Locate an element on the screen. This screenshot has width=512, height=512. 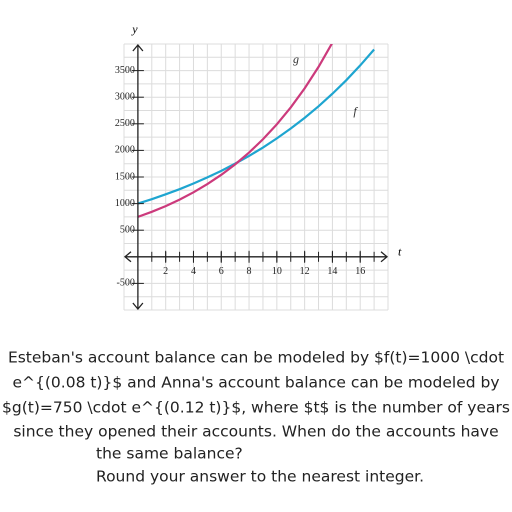
x-tick-label: 4 is located at coordinates (193, 271).